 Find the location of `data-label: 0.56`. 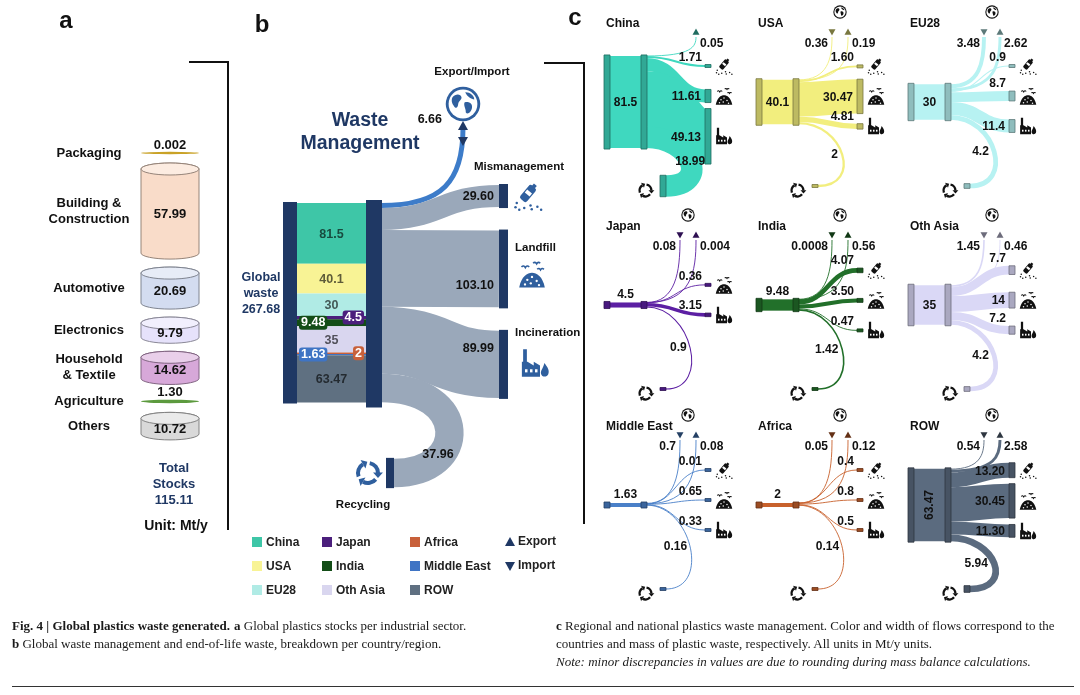

data-label: 0.56 is located at coordinates (864, 246).